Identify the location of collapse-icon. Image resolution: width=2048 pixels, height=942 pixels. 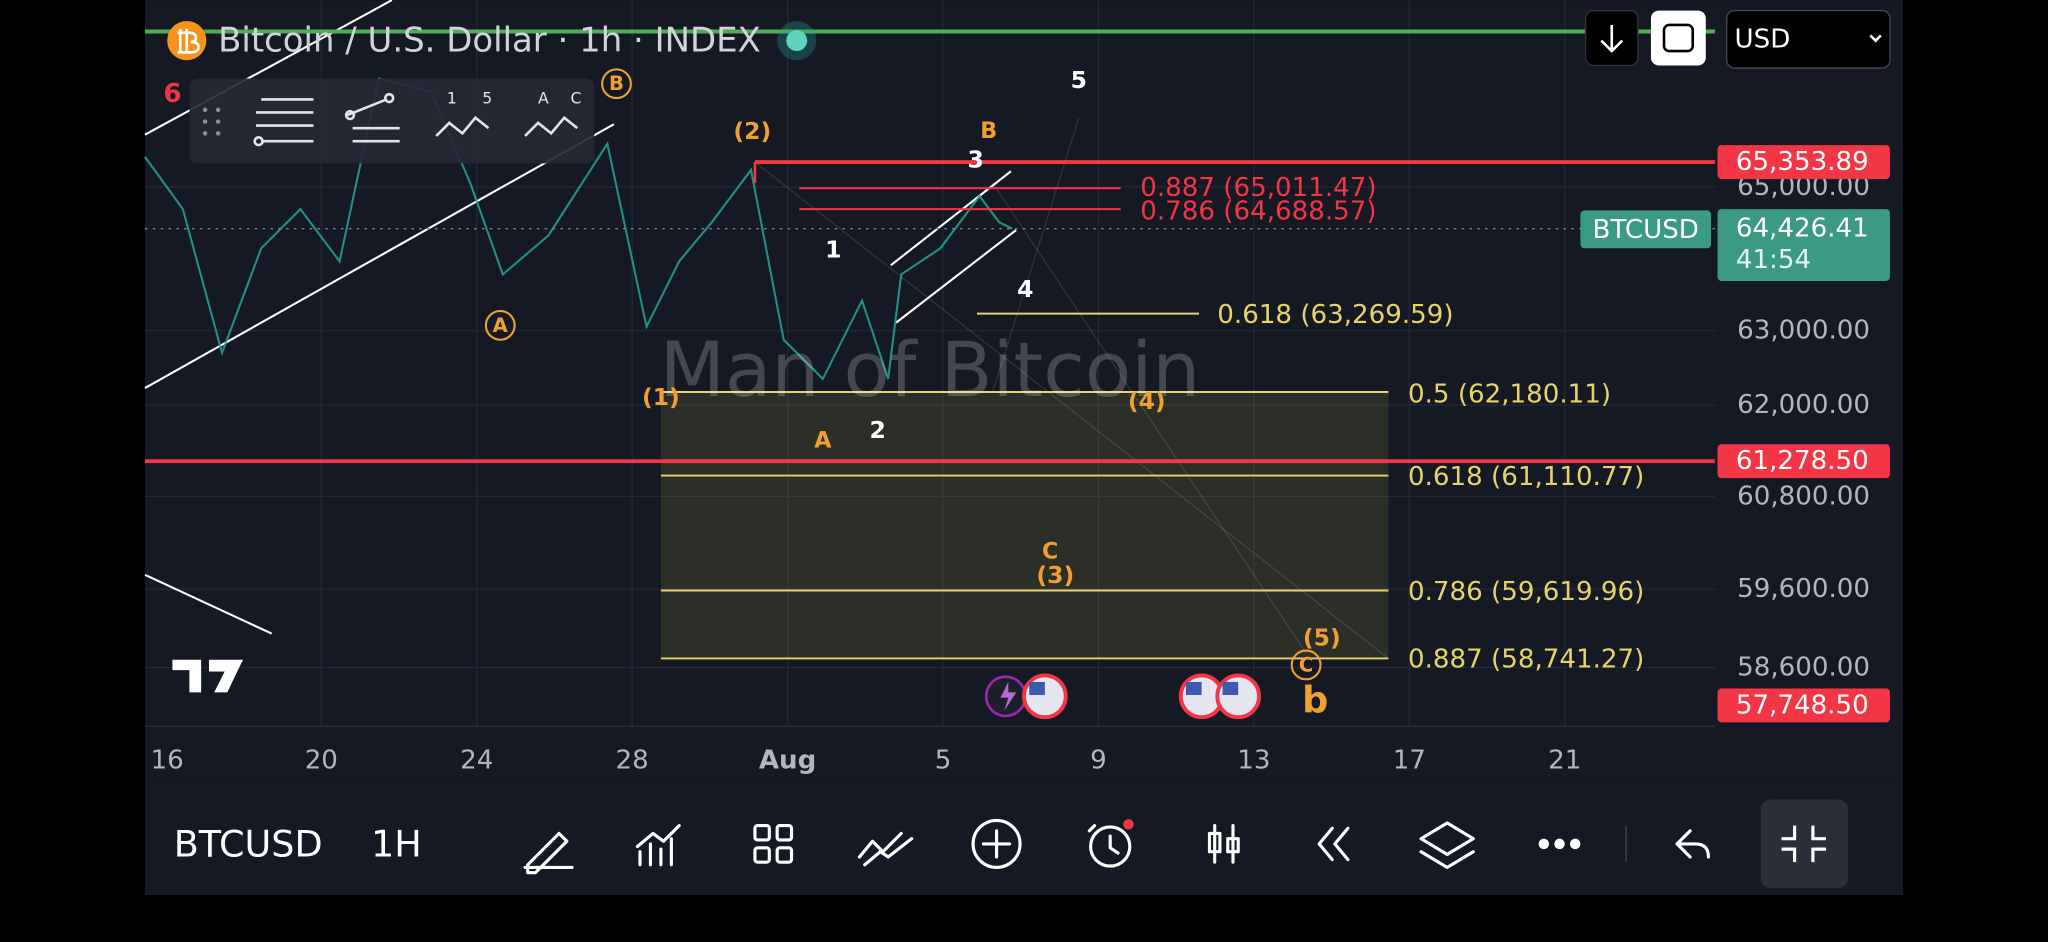
(1803, 844).